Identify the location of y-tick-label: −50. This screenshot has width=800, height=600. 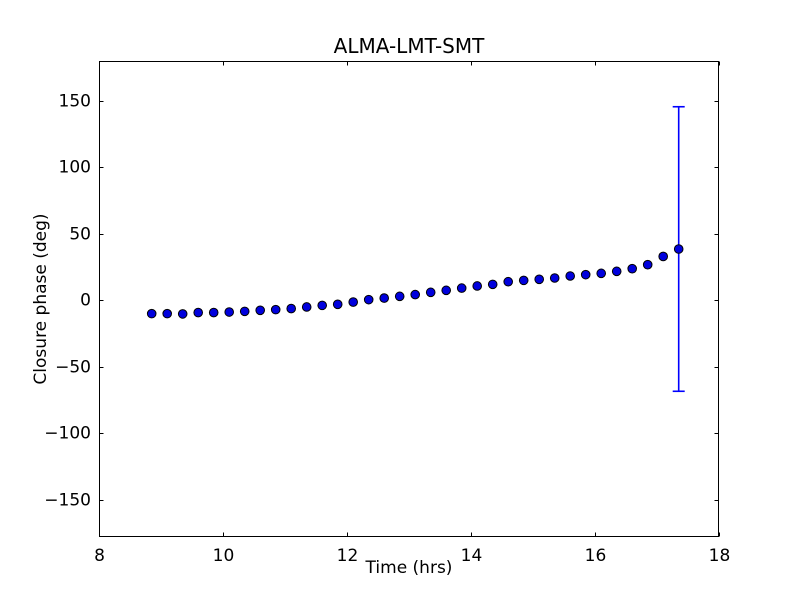
(73, 368).